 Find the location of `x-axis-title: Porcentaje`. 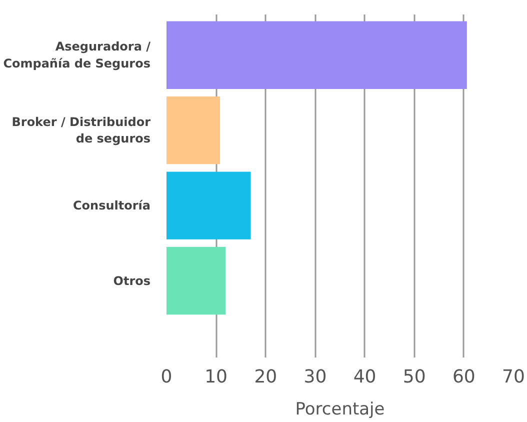

x-axis-title: Porcentaje is located at coordinates (340, 410).